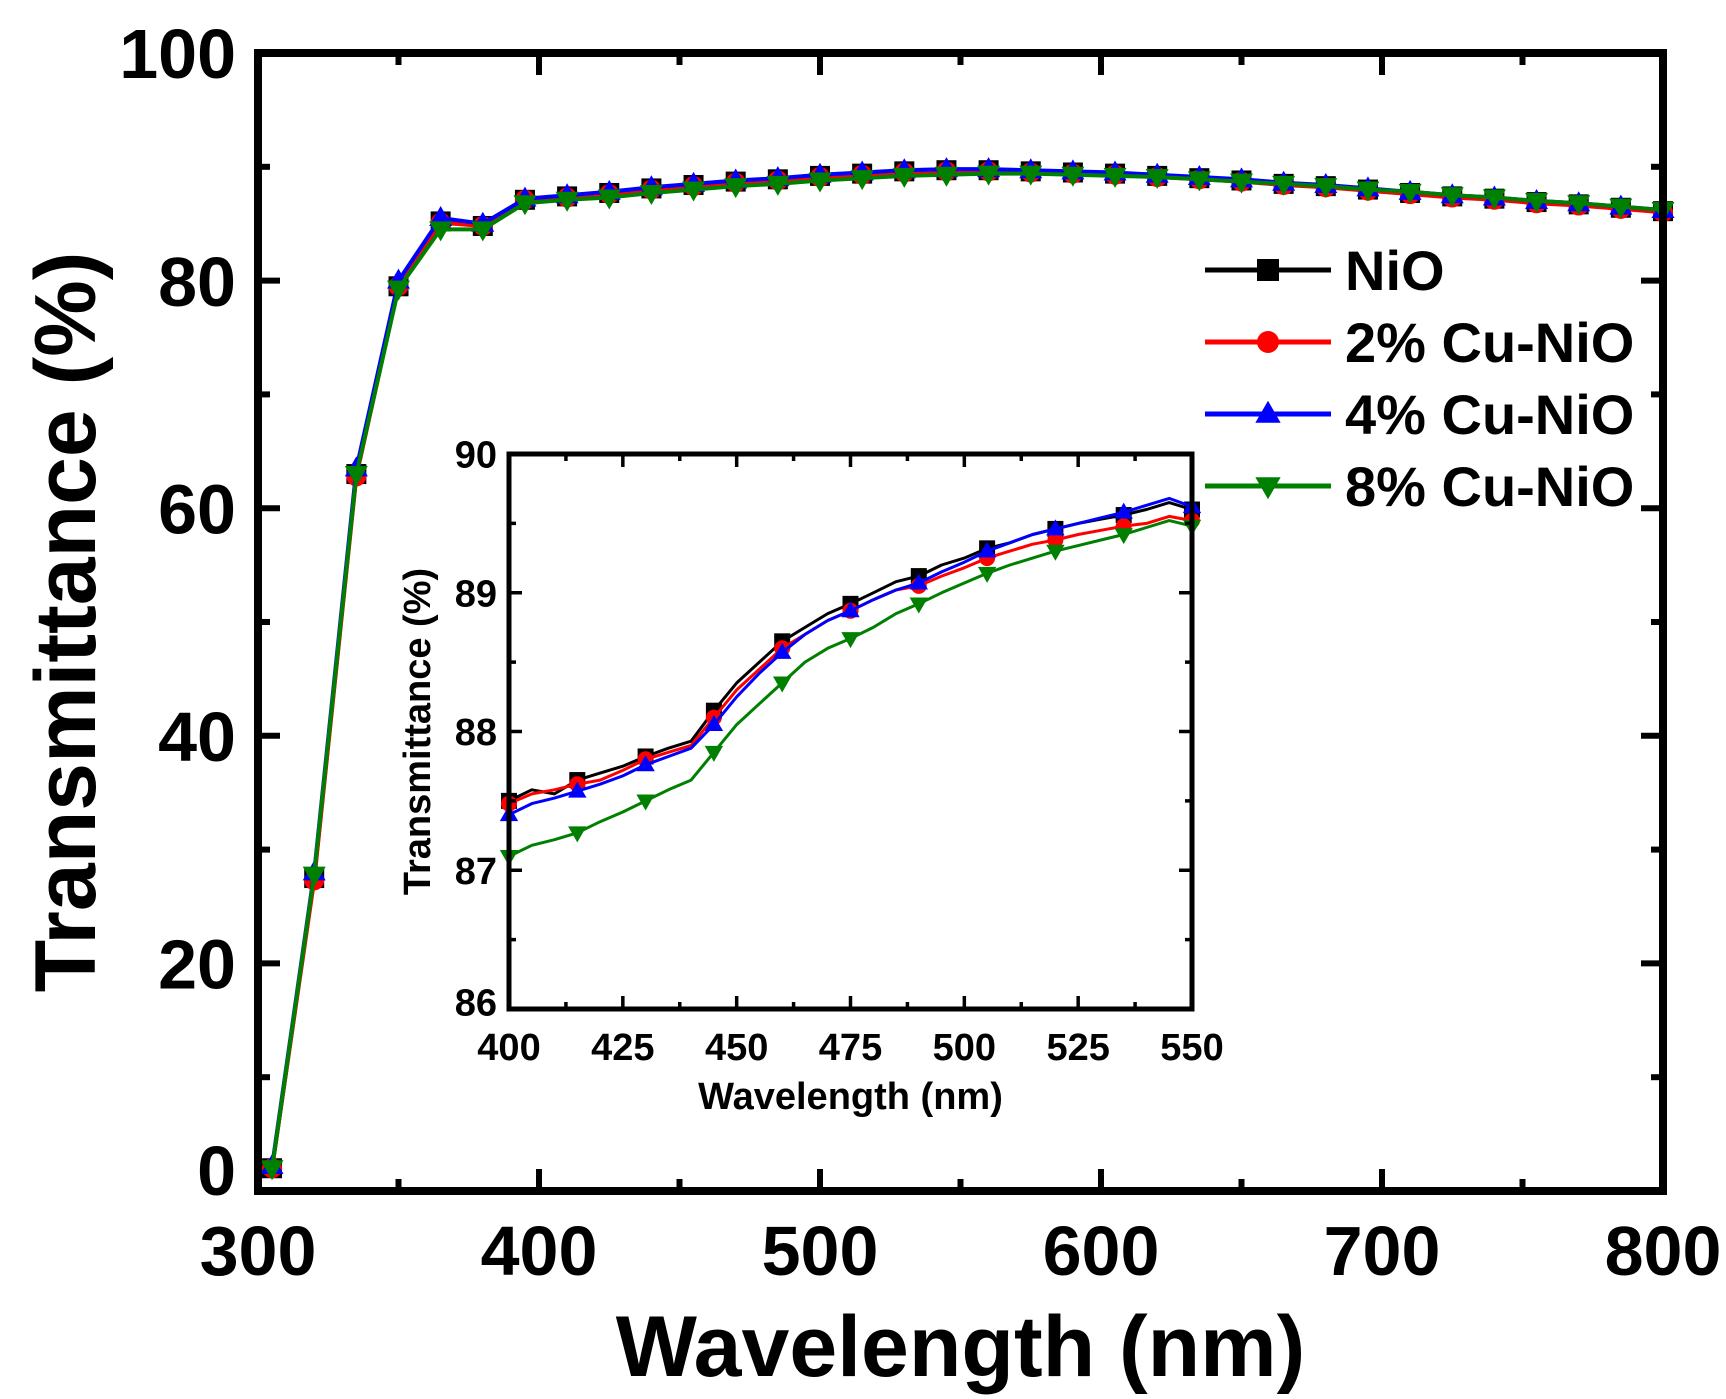 This screenshot has height=1399, width=1726. What do you see at coordinates (850, 1097) in the screenshot?
I see `inset-x-axis-title: Wavelength (nm)` at bounding box center [850, 1097].